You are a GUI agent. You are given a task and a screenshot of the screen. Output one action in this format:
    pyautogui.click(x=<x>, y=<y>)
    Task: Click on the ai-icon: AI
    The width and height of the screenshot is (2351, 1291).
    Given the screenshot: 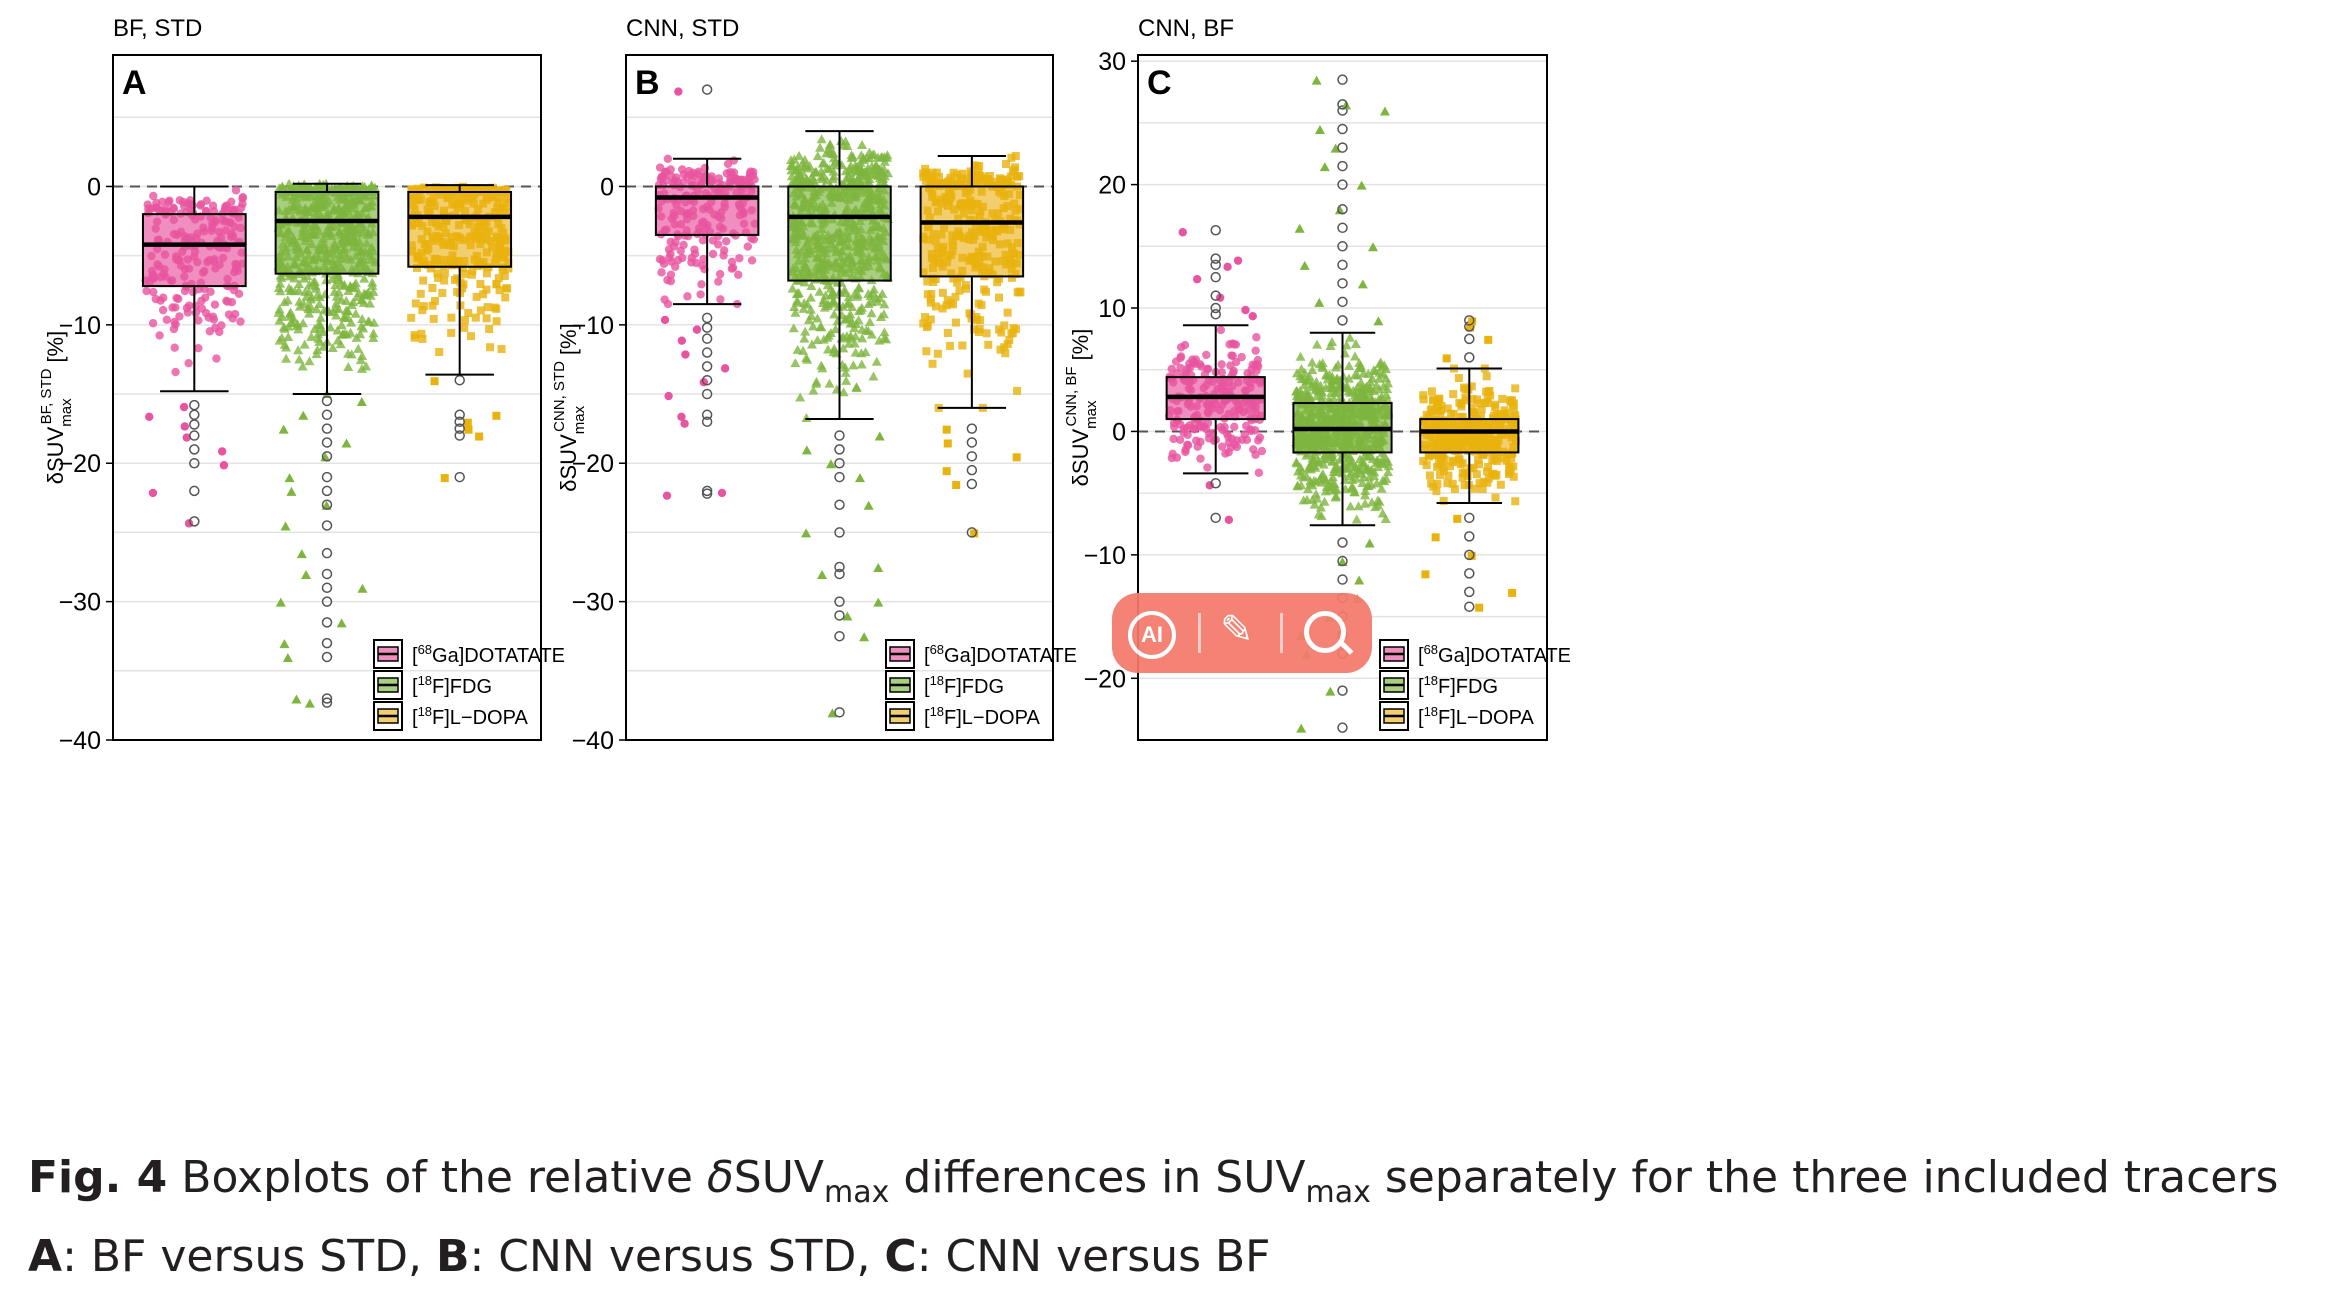 What is the action you would take?
    pyautogui.click(x=1152, y=635)
    